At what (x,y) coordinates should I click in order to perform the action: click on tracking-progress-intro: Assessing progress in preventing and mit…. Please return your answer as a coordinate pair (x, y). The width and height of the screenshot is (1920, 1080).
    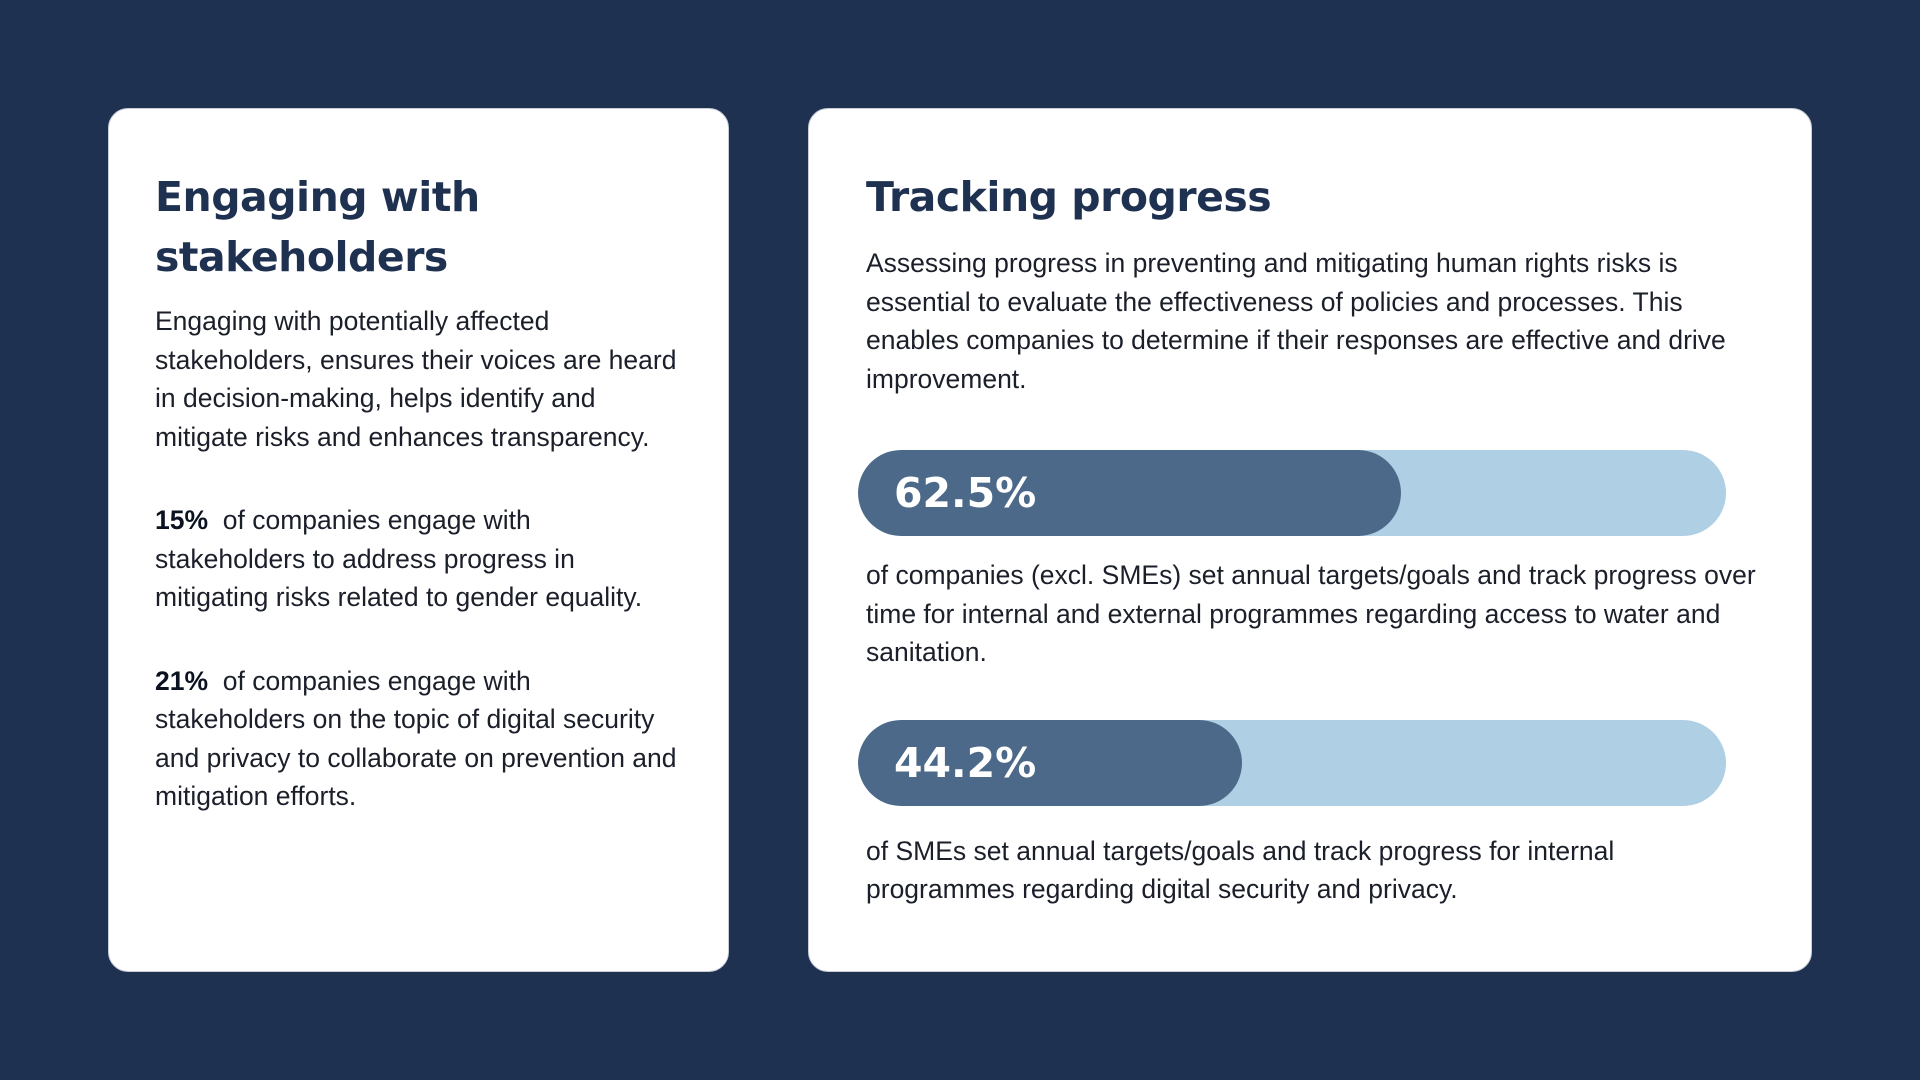
    Looking at the image, I should click on (1296, 321).